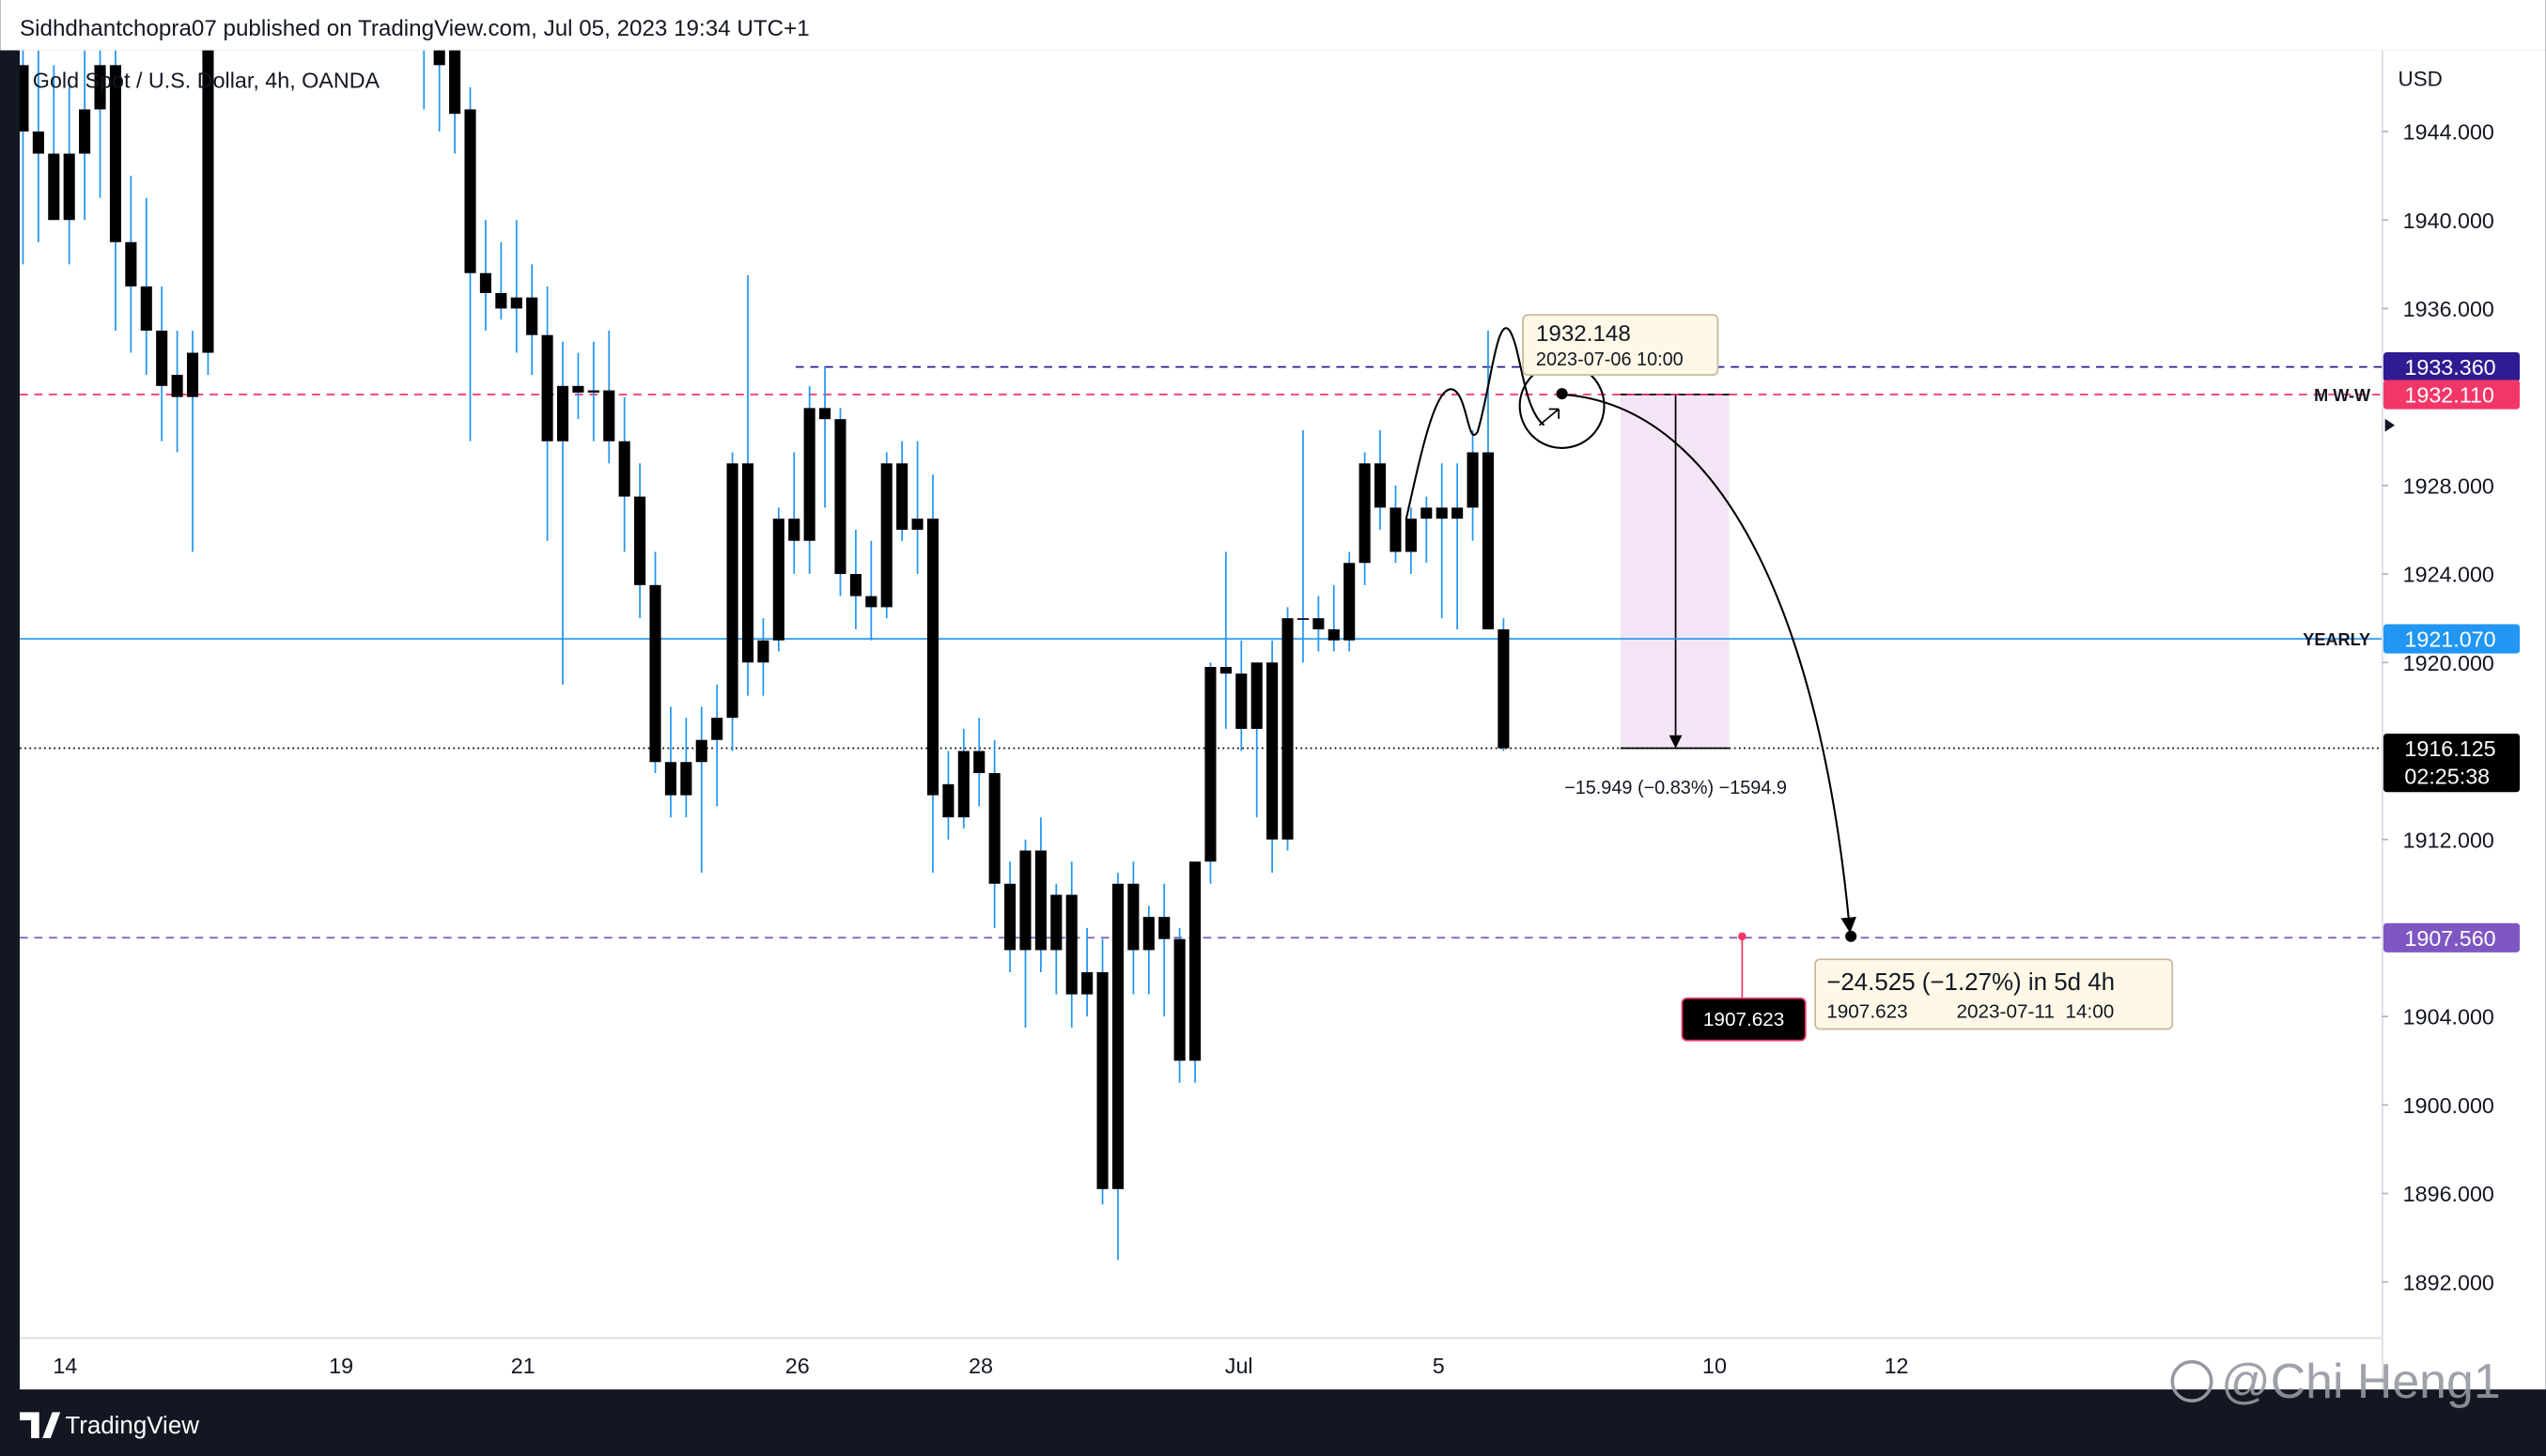 Image resolution: width=2546 pixels, height=1456 pixels. What do you see at coordinates (1273, 25) in the screenshot?
I see `header-bar` at bounding box center [1273, 25].